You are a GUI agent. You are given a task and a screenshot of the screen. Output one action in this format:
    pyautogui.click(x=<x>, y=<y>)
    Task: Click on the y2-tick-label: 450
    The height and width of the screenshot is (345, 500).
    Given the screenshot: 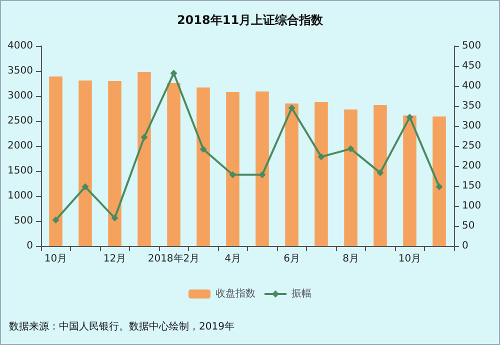 What is the action you would take?
    pyautogui.click(x=472, y=66)
    